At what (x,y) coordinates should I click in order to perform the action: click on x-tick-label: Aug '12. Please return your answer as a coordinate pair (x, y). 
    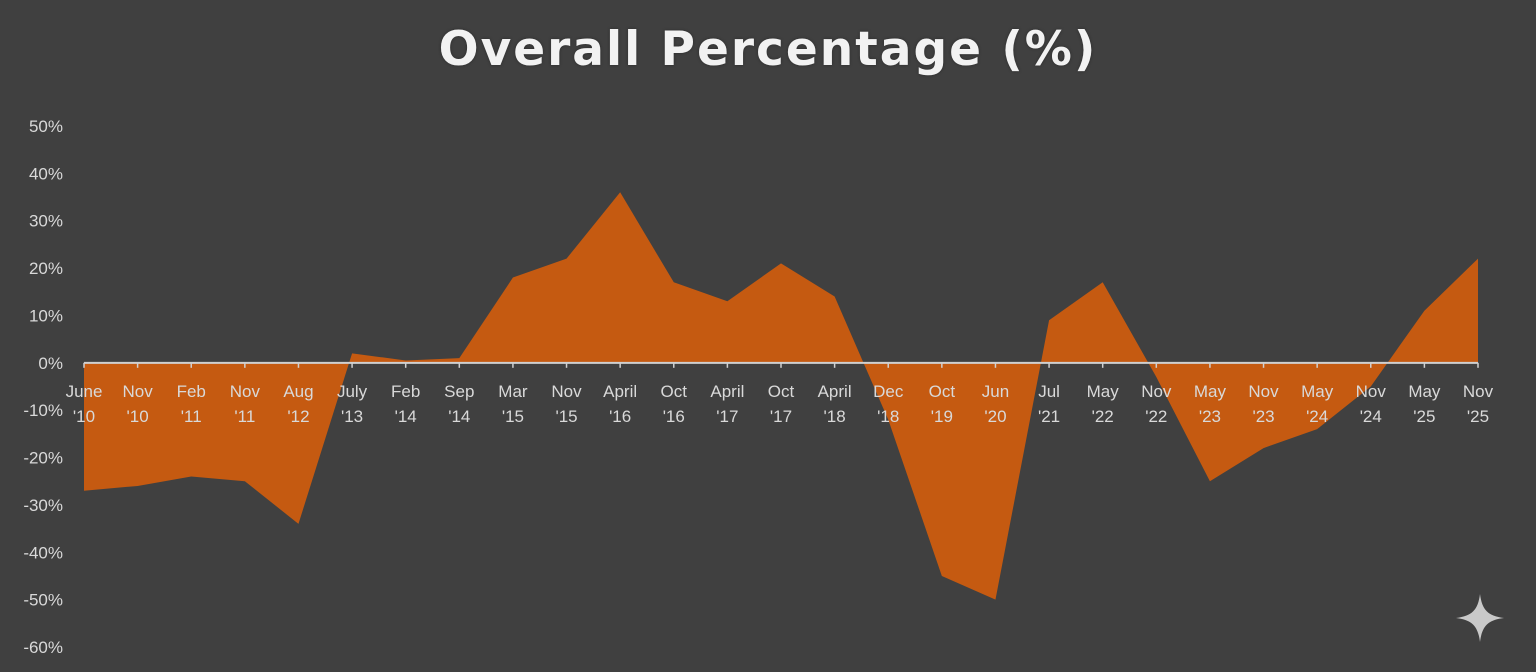
    Looking at the image, I should click on (298, 404).